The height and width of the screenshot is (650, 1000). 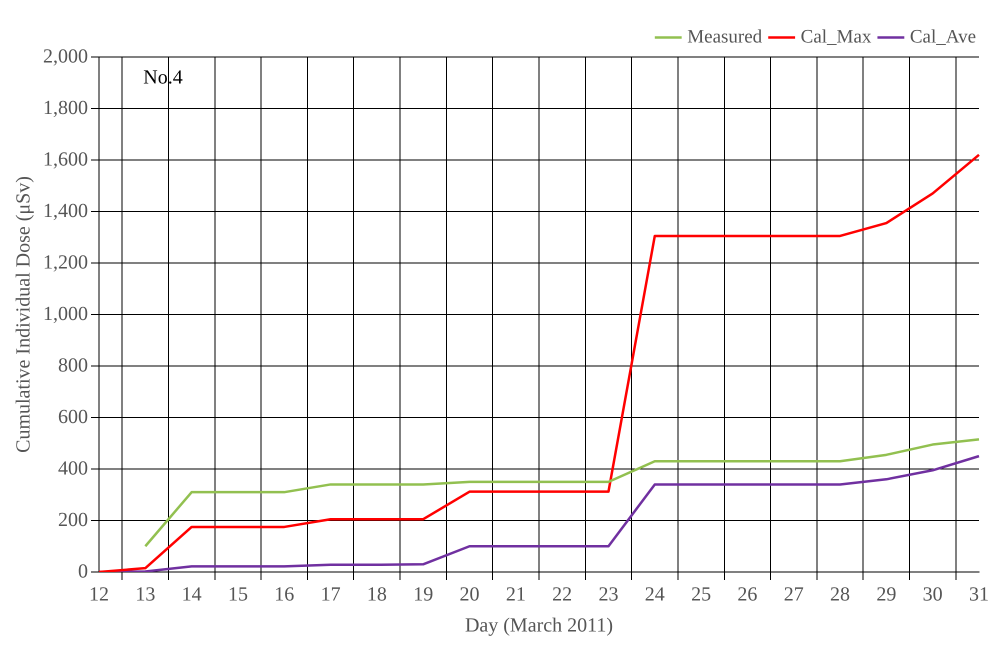 I want to click on x-tick-label: 17, so click(x=330, y=594).